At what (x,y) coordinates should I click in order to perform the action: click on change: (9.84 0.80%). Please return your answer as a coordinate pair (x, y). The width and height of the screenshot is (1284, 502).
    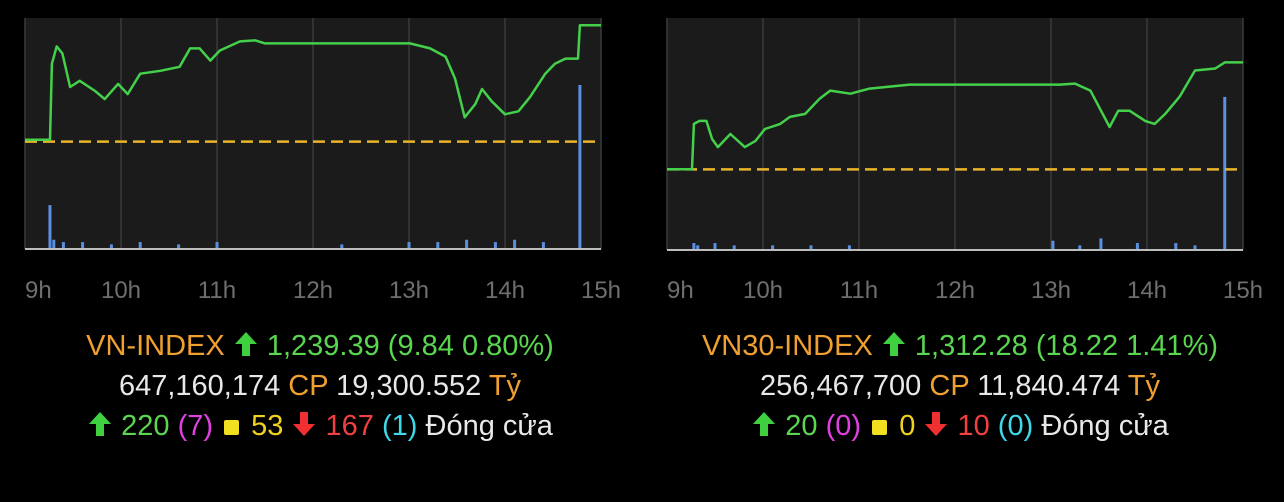
    Looking at the image, I should click on (470, 346).